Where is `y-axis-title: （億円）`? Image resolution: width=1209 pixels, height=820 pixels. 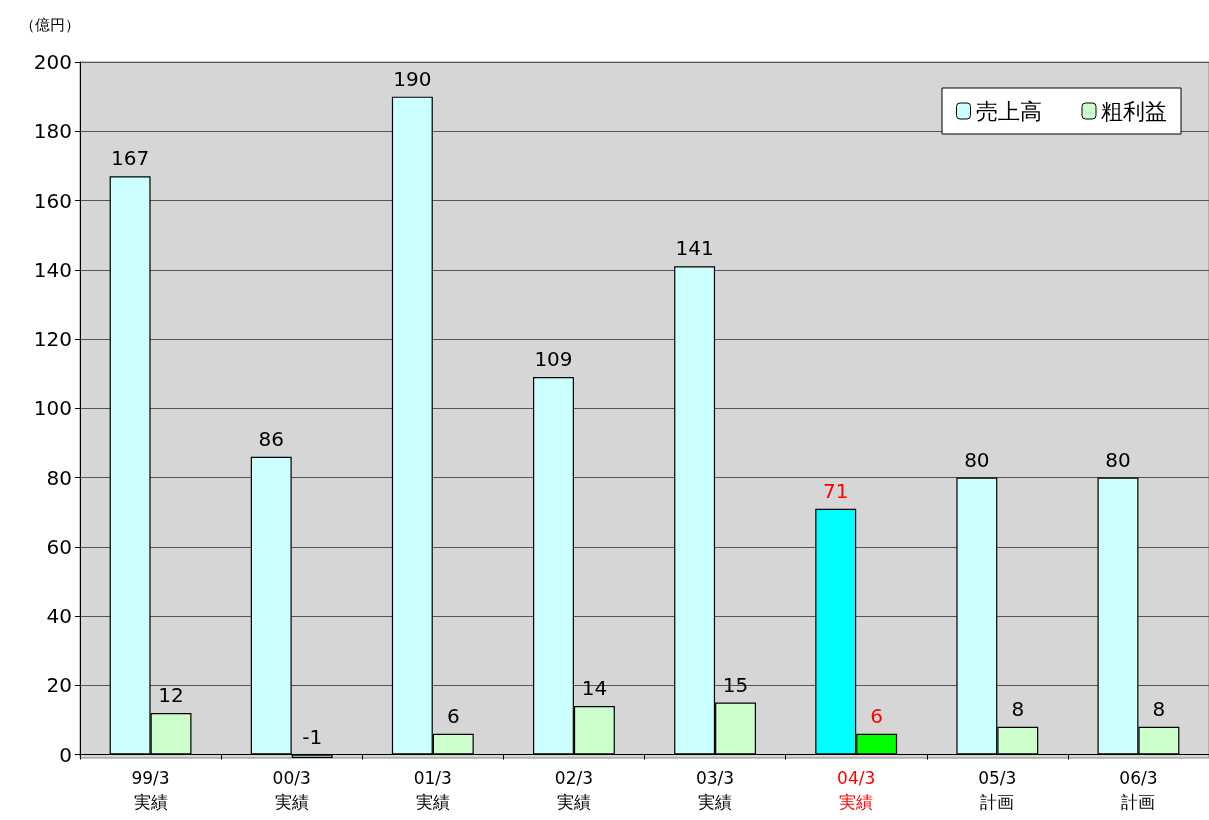 y-axis-title: （億円） is located at coordinates (50, 24).